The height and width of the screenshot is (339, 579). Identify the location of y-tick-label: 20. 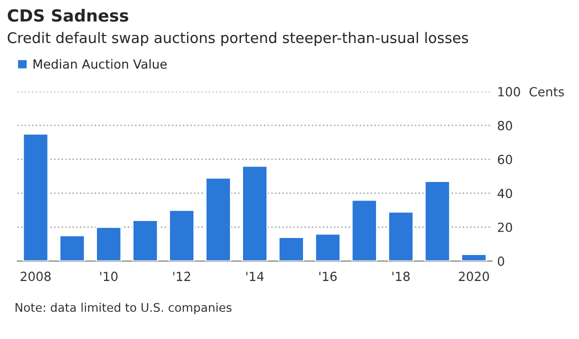
(505, 227).